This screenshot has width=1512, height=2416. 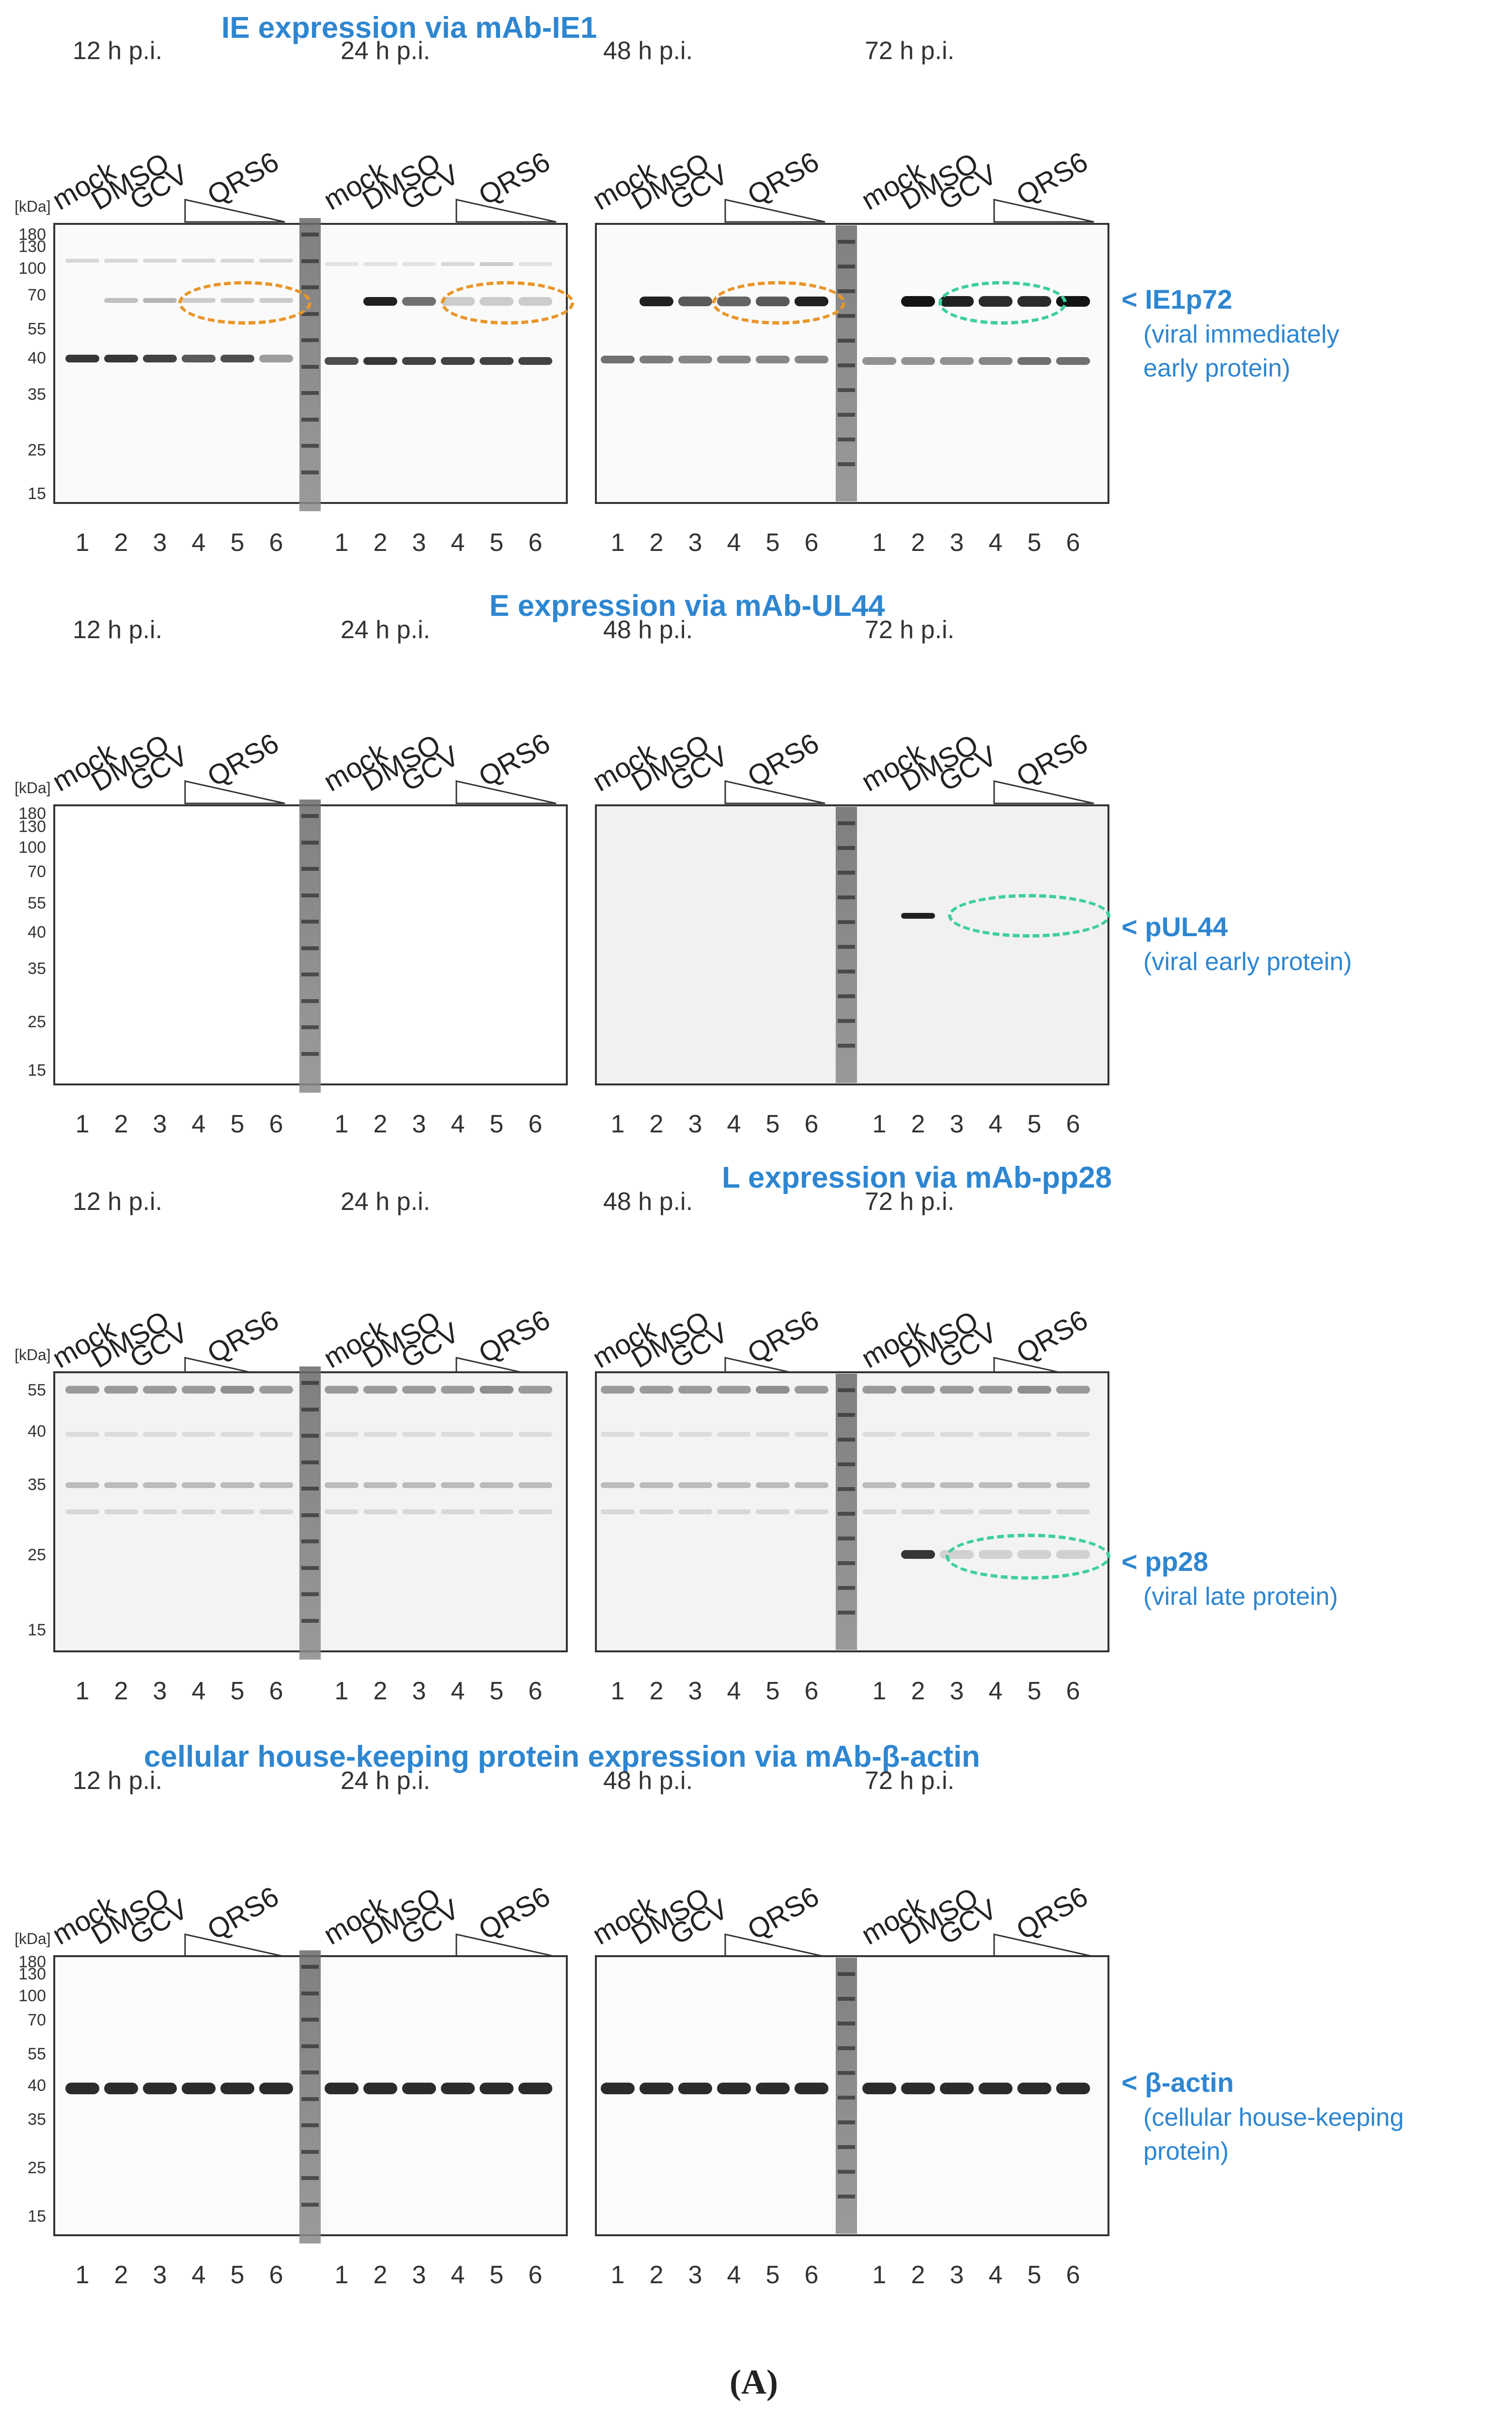 I want to click on annotation-name: < IE1p72, so click(x=1177, y=299).